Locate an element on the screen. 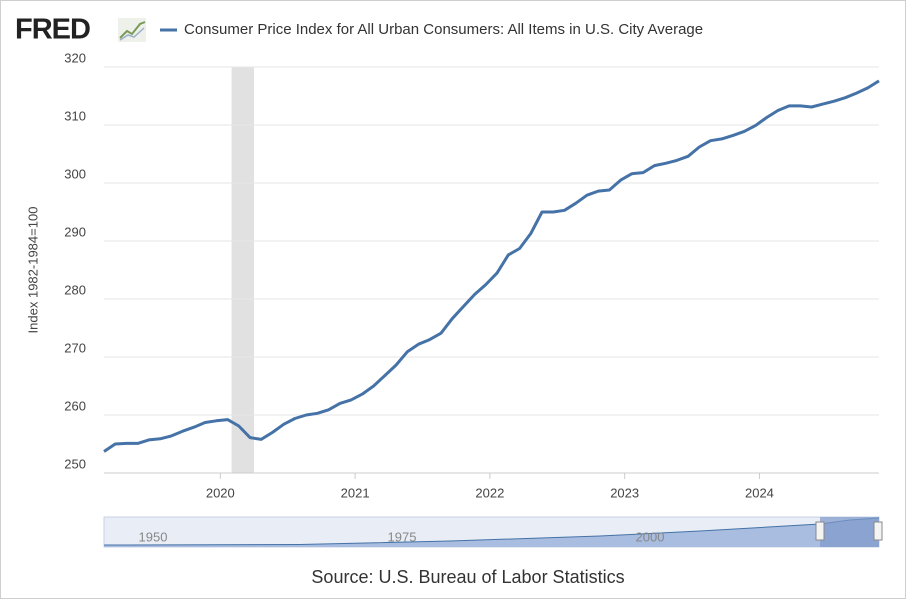 The height and width of the screenshot is (604, 906). navigator-tick-label: 2000 is located at coordinates (650, 536).